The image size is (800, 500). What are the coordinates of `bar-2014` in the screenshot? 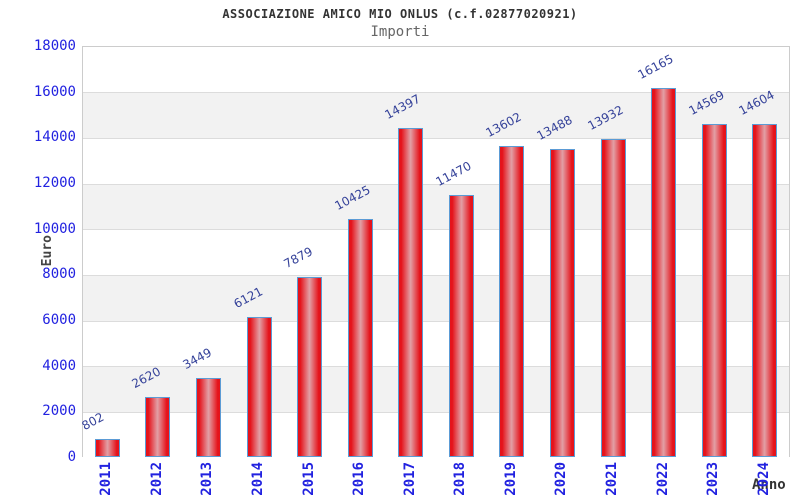 It's located at (259, 387).